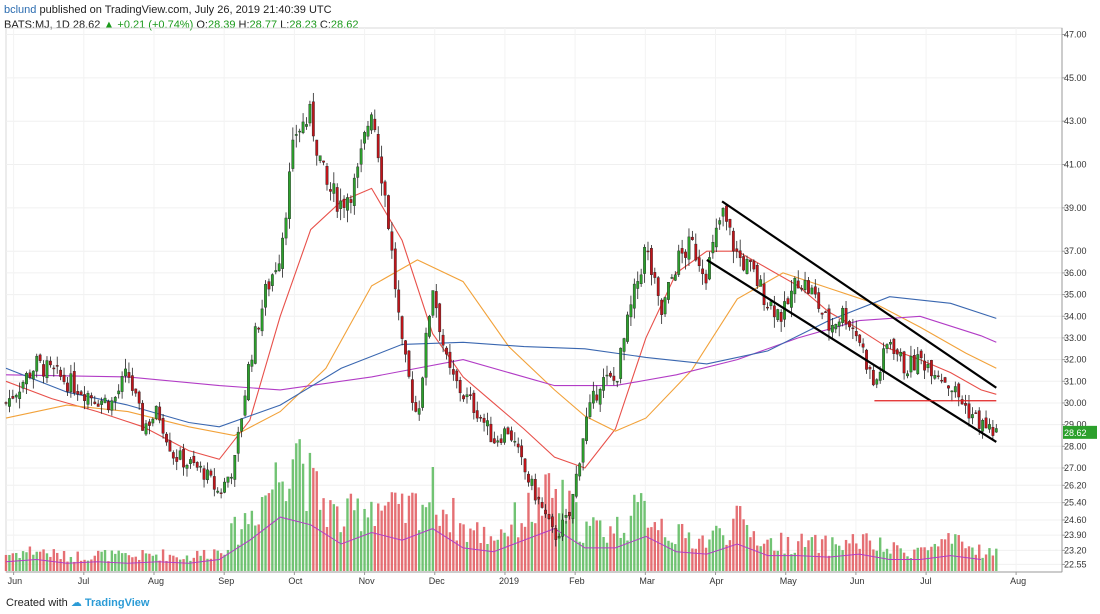 The image size is (1100, 614). What do you see at coordinates (1075, 273) in the screenshot?
I see `price-tick-label: 36.00` at bounding box center [1075, 273].